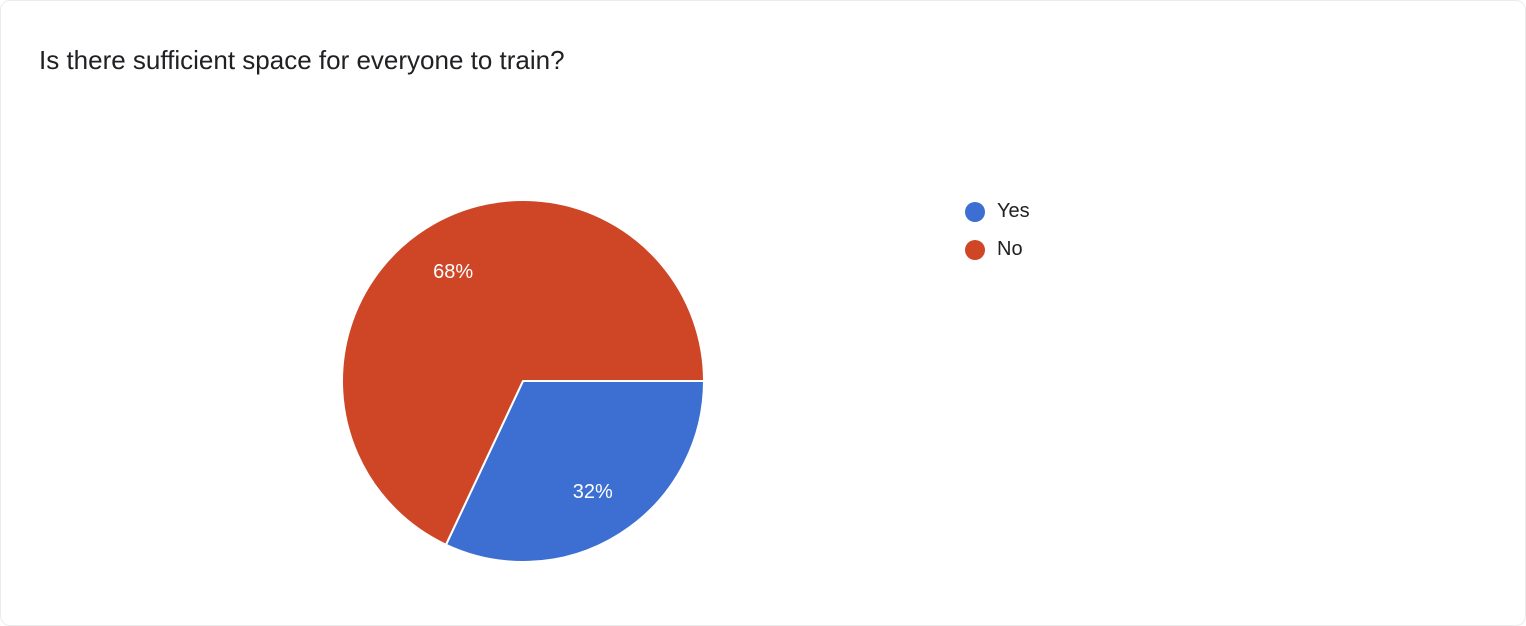  I want to click on pie-chart-svg: 32% 68%, so click(523, 381).